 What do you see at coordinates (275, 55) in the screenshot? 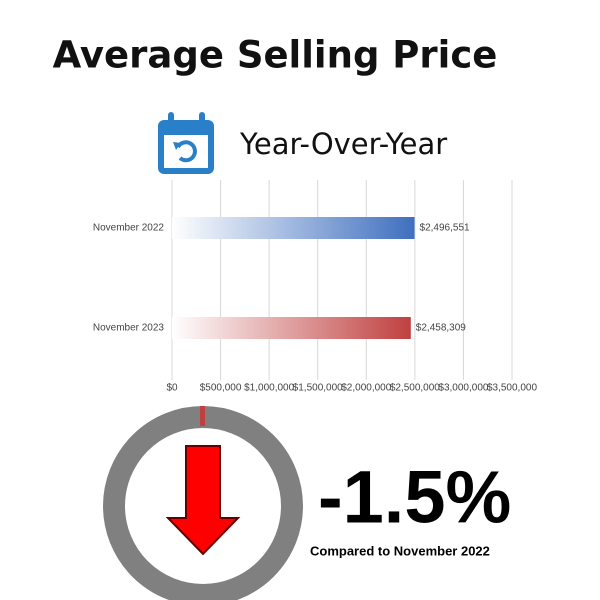
I see `chart-title: Average Selling Price` at bounding box center [275, 55].